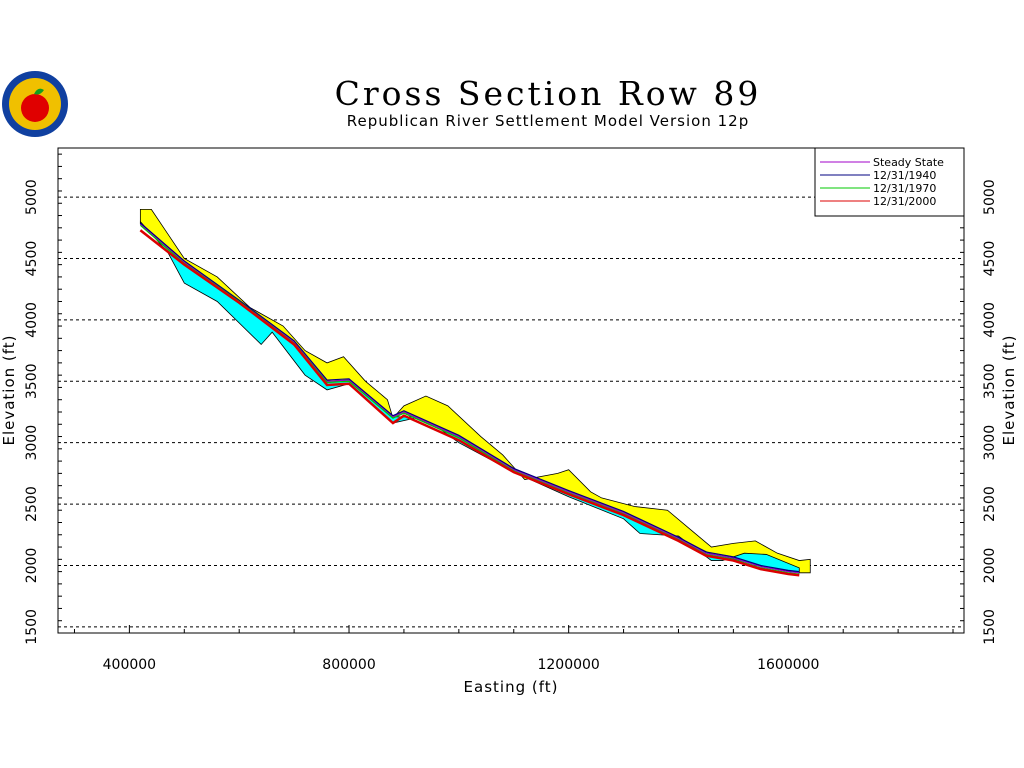 The image size is (1024, 768). Describe the element at coordinates (9, 389) in the screenshot. I see `y-axis-label-left: Elevation (ft)` at that location.